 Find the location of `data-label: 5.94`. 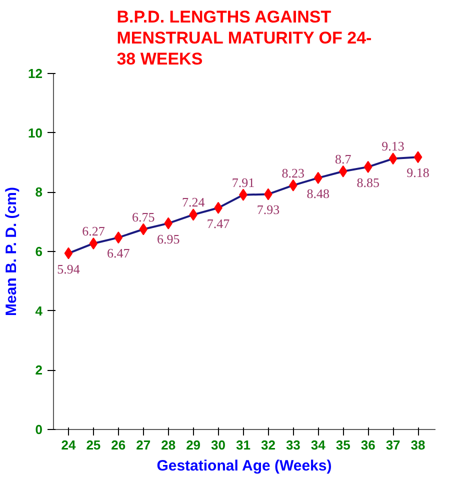

data-label: 5.94 is located at coordinates (68, 268).